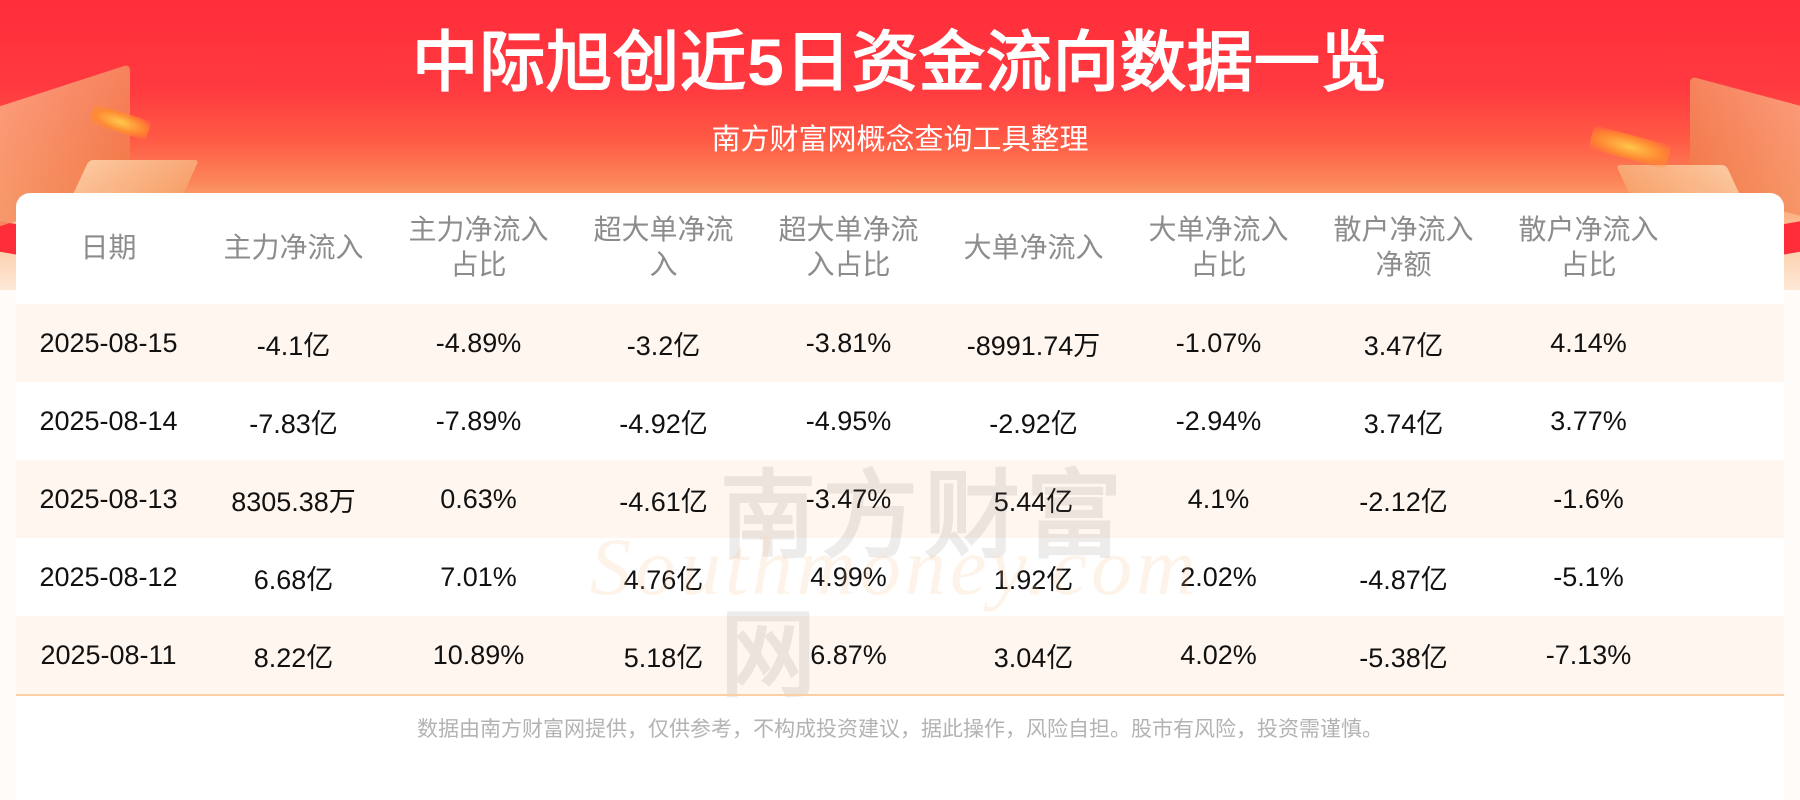  Describe the element at coordinates (848, 498) in the screenshot. I see `cell-xl-order-ratio: -3.47%` at that location.